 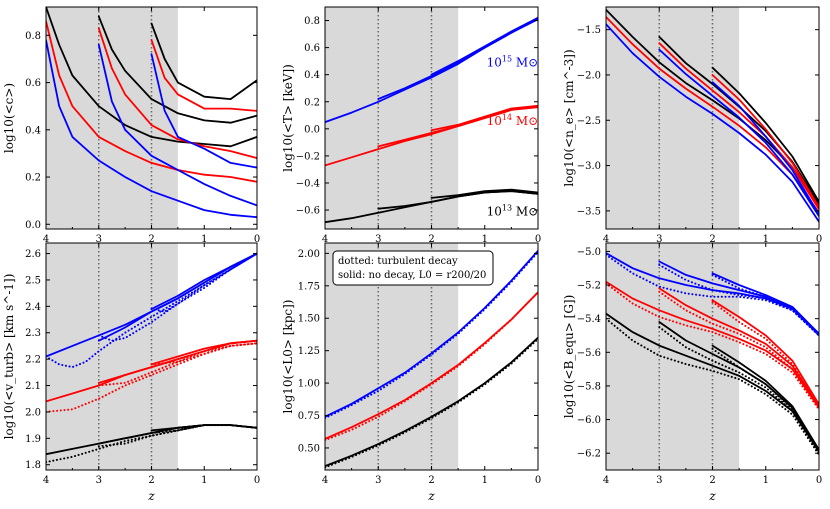 What do you see at coordinates (589, 286) in the screenshot?
I see `y-tick-label: −5.2` at bounding box center [589, 286].